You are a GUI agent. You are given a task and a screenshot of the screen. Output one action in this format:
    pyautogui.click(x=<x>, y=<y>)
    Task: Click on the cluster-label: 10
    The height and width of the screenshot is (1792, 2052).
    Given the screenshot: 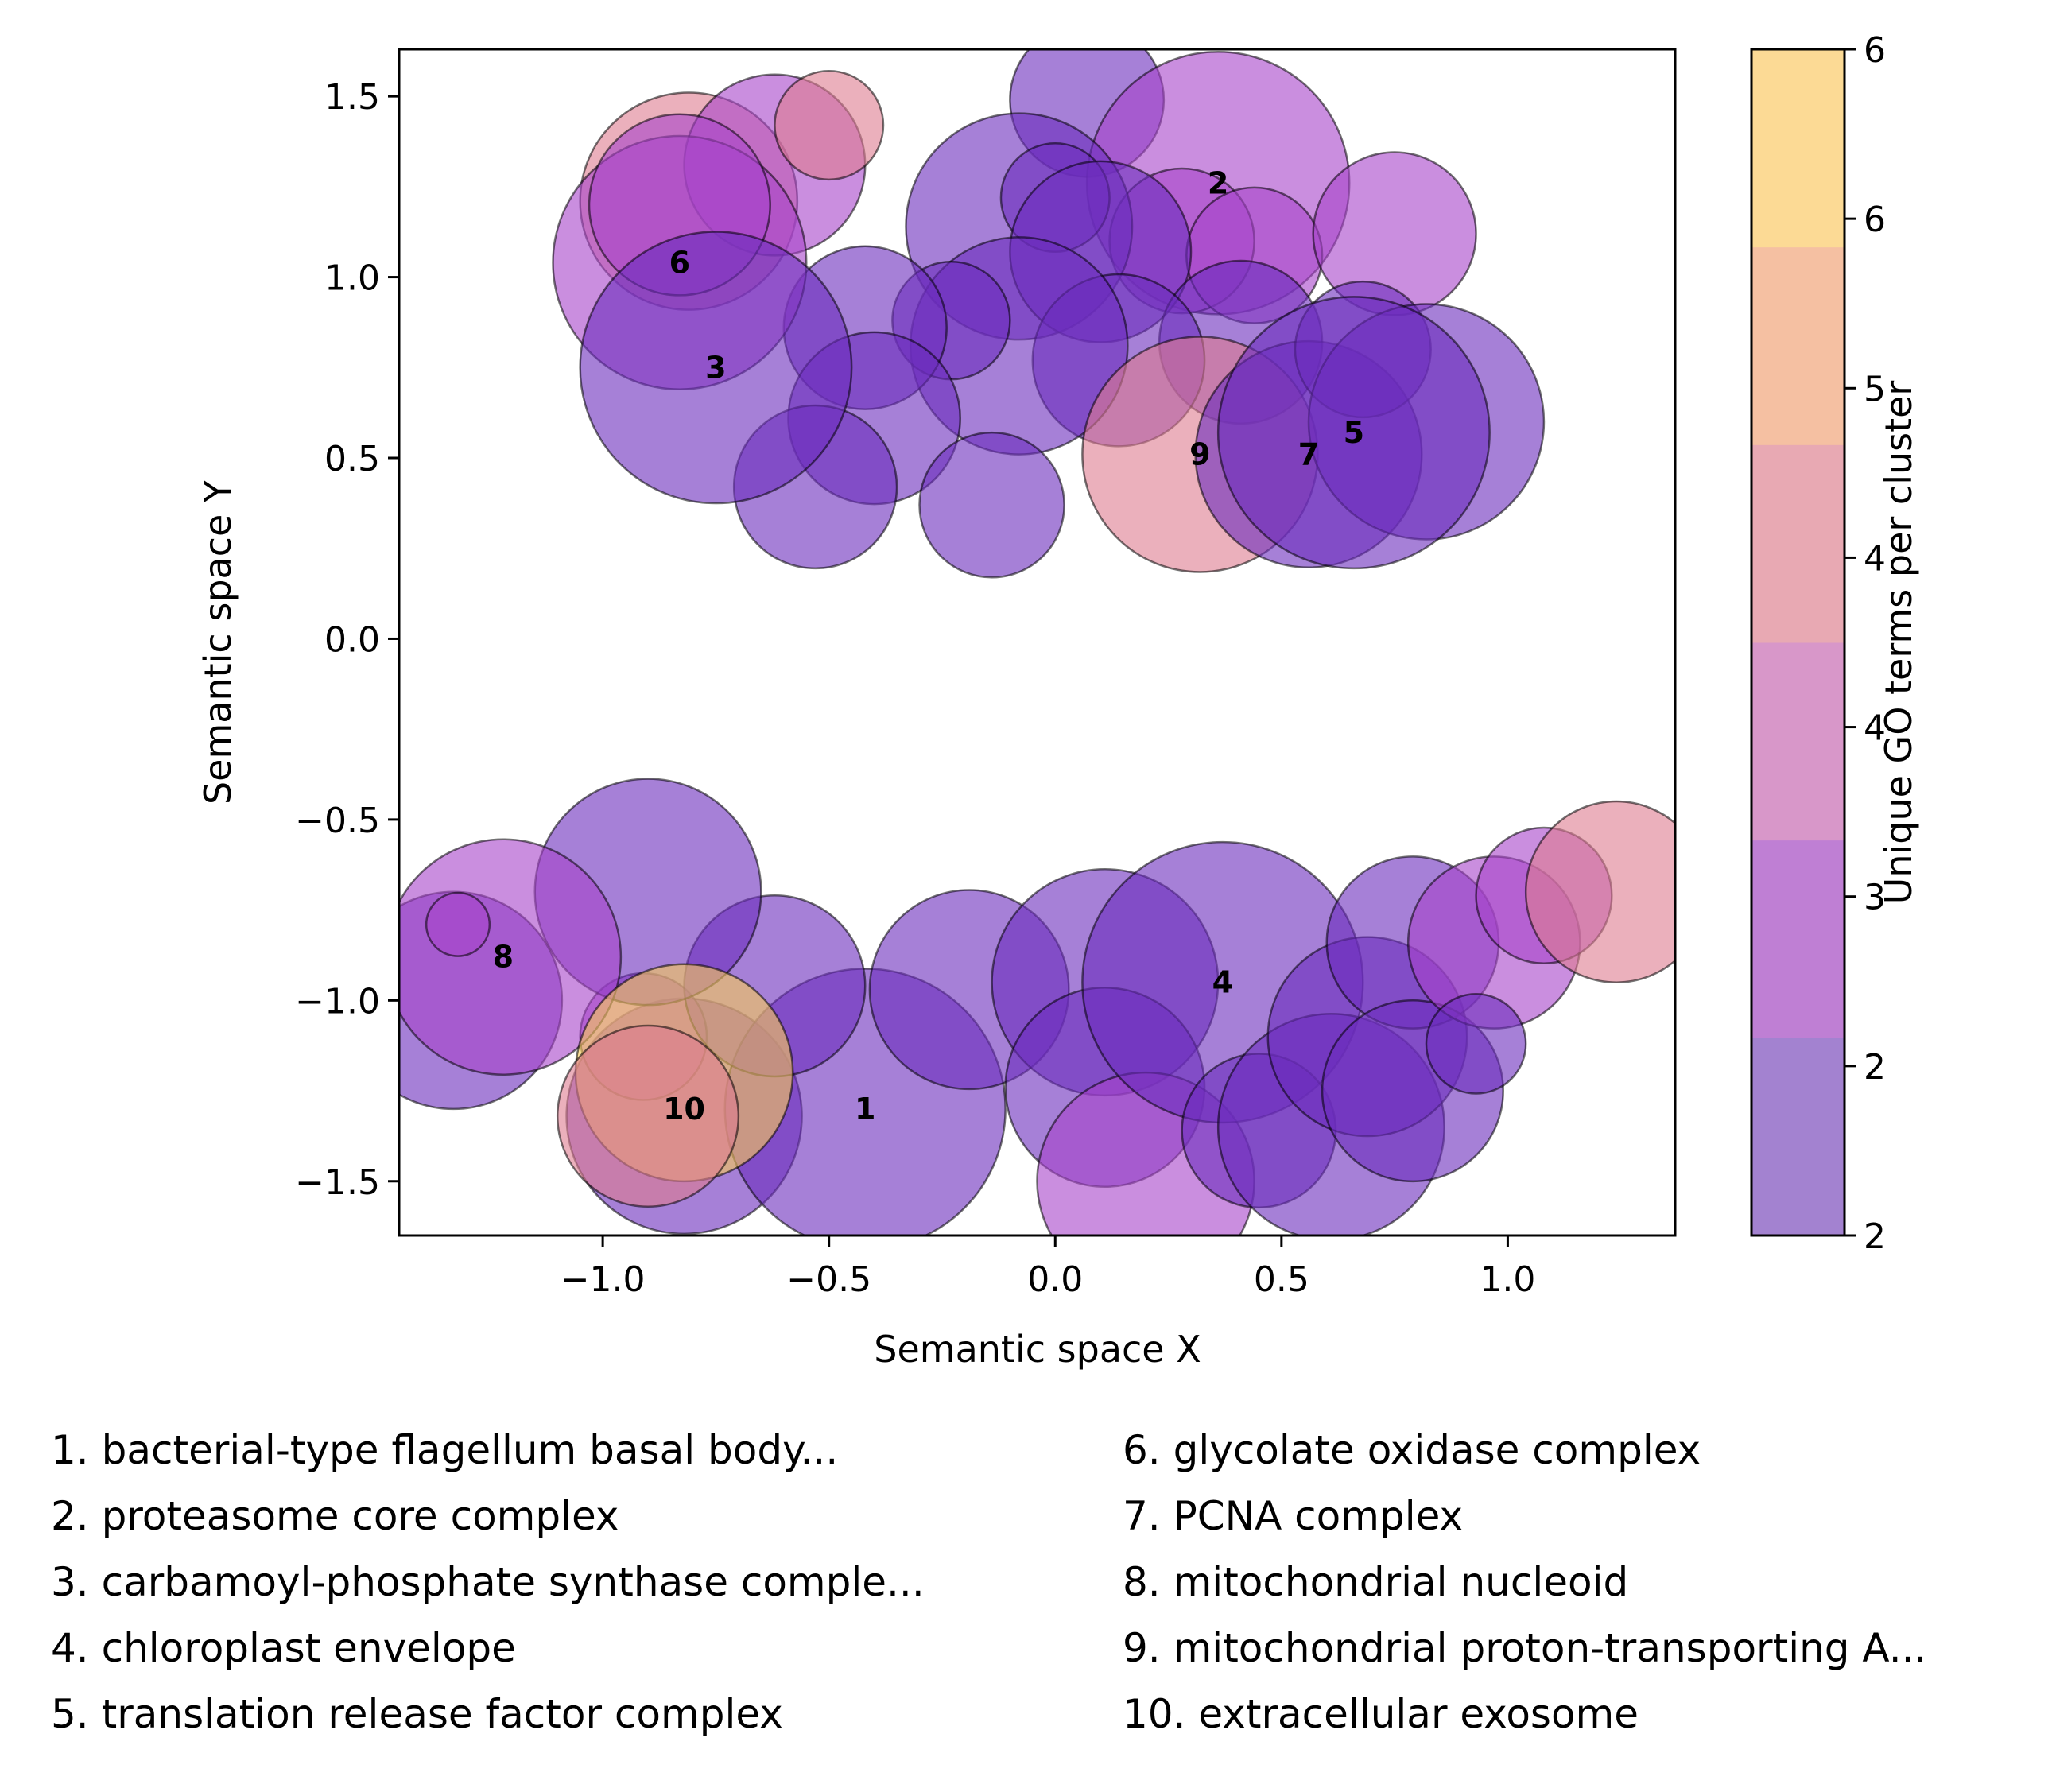 What is the action you would take?
    pyautogui.click(x=684, y=1109)
    